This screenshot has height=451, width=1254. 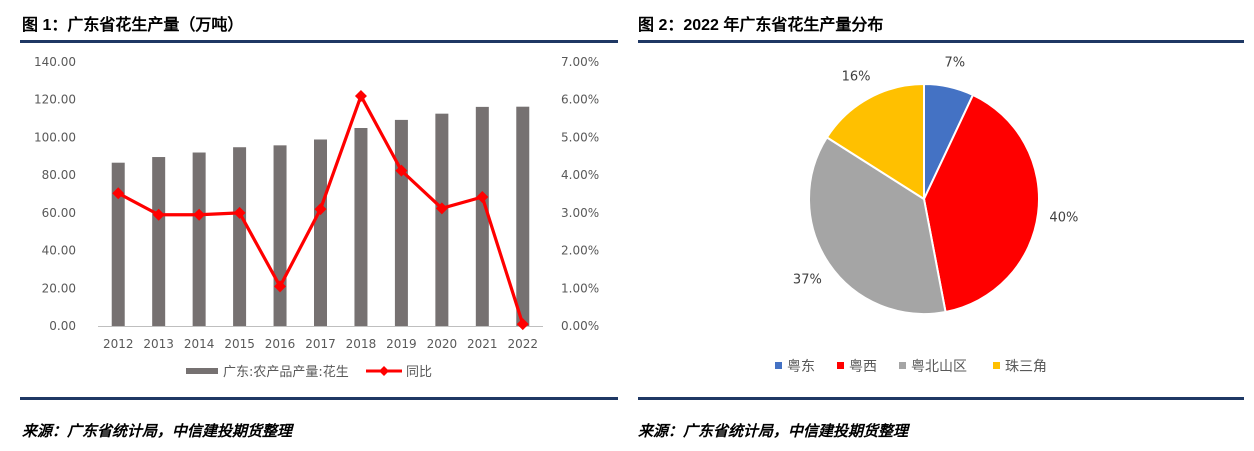 What do you see at coordinates (118, 344) in the screenshot?
I see `x-tick-label: 2012` at bounding box center [118, 344].